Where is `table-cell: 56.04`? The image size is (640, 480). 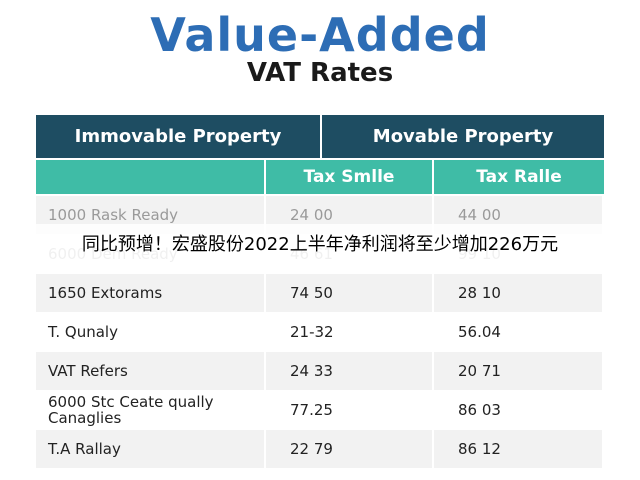
table-cell: 56.04 is located at coordinates (519, 332).